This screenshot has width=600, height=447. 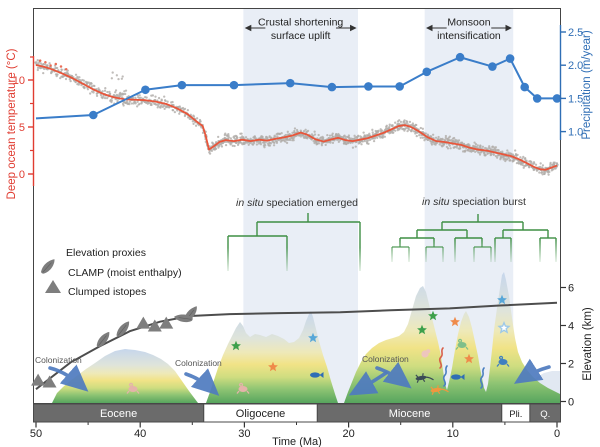 I want to click on annotation-line2: intensification, so click(x=469, y=36).